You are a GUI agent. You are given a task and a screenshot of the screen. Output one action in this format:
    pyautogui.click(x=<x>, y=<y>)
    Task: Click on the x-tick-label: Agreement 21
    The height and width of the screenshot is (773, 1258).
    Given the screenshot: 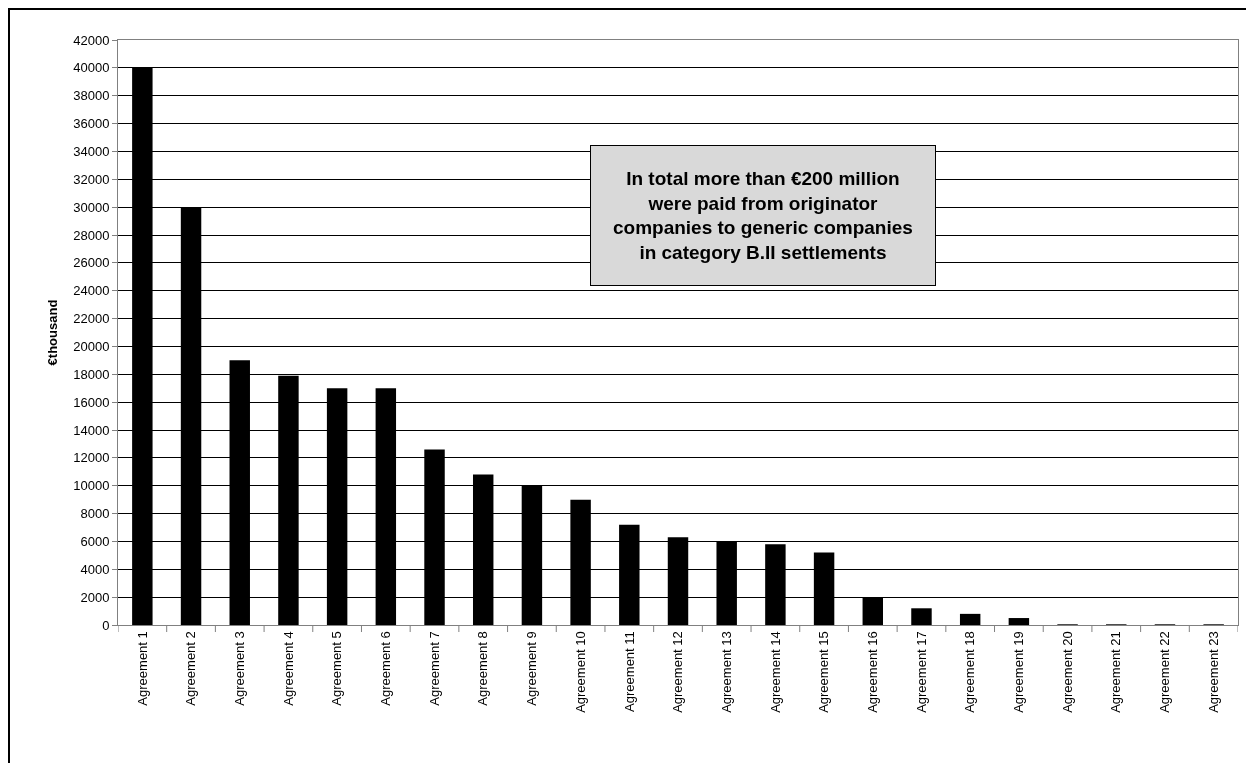 What is the action you would take?
    pyautogui.click(x=1116, y=672)
    